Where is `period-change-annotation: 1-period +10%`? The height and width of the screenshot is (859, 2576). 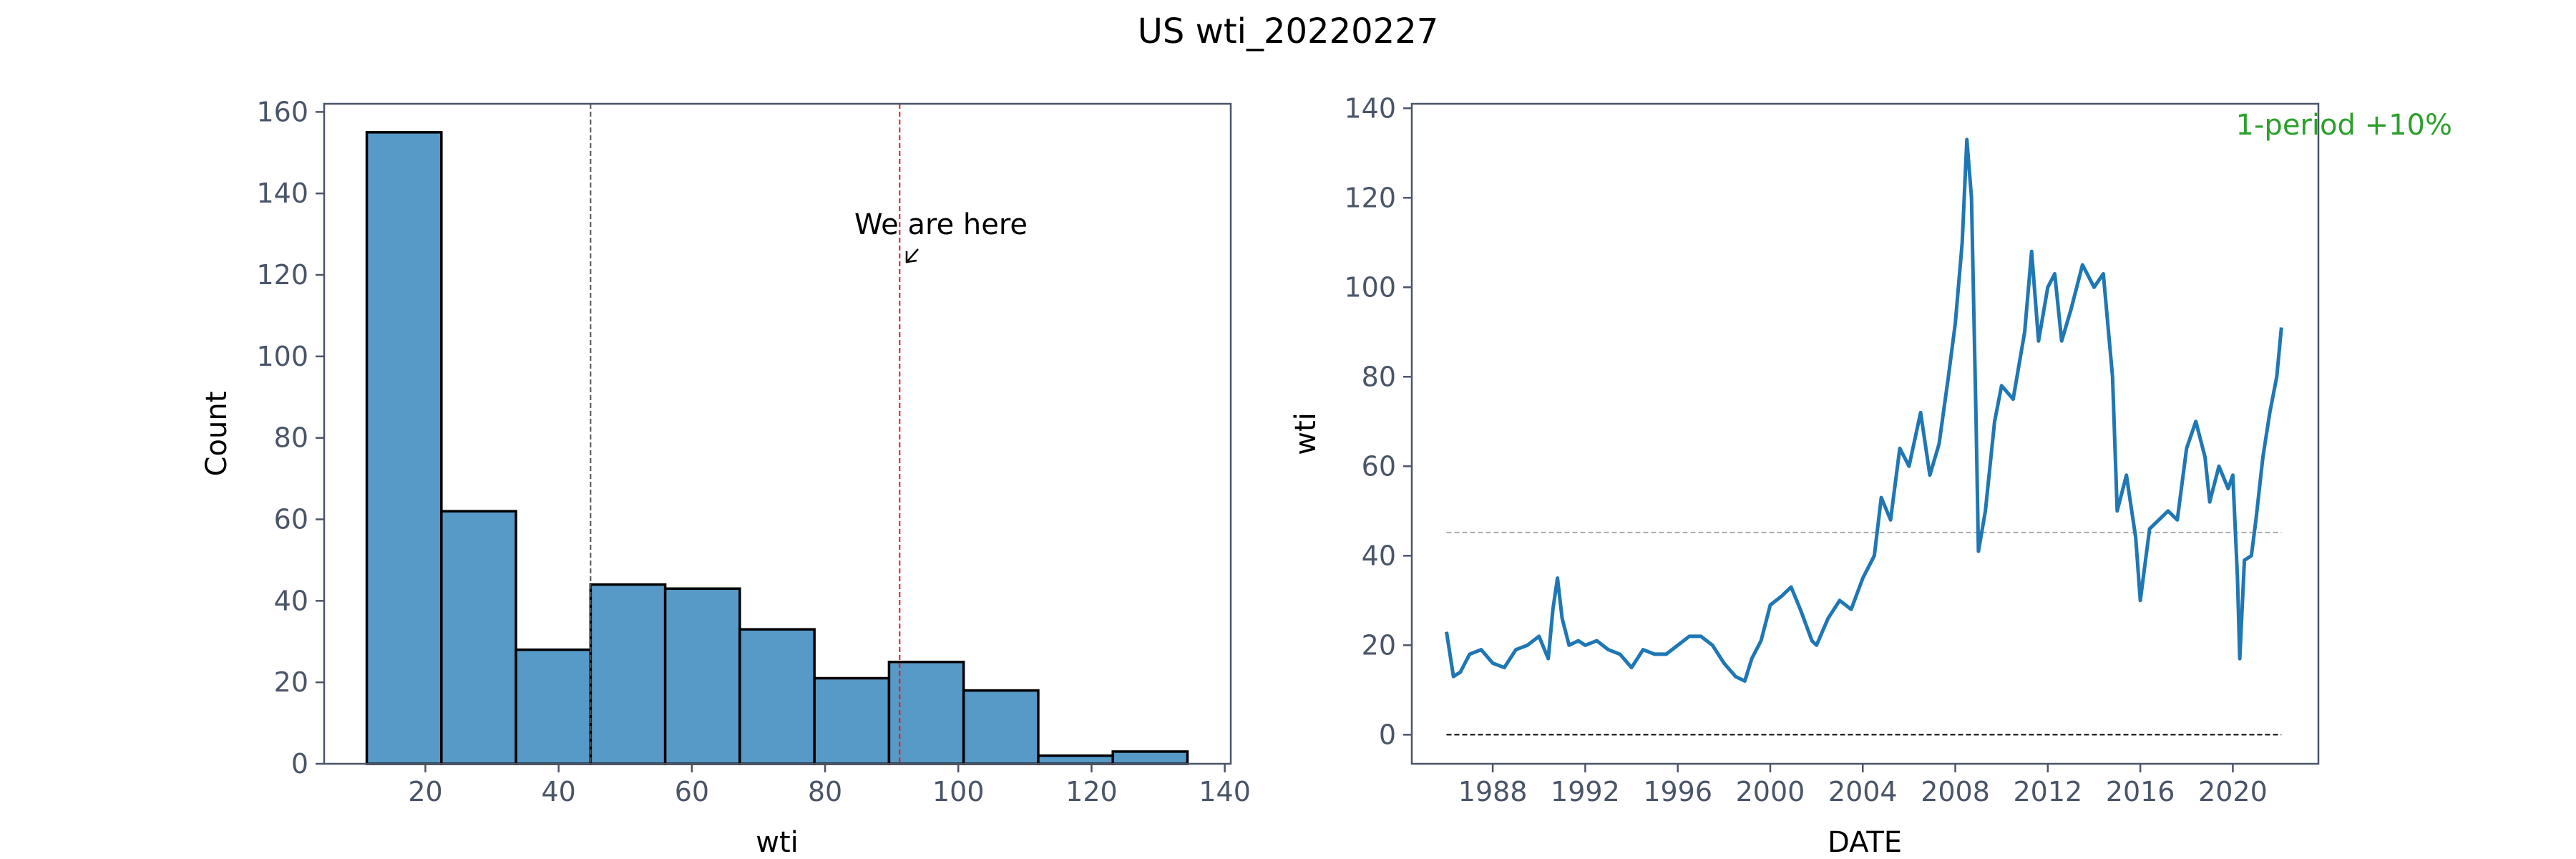 period-change-annotation: 1-period +10% is located at coordinates (2344, 125).